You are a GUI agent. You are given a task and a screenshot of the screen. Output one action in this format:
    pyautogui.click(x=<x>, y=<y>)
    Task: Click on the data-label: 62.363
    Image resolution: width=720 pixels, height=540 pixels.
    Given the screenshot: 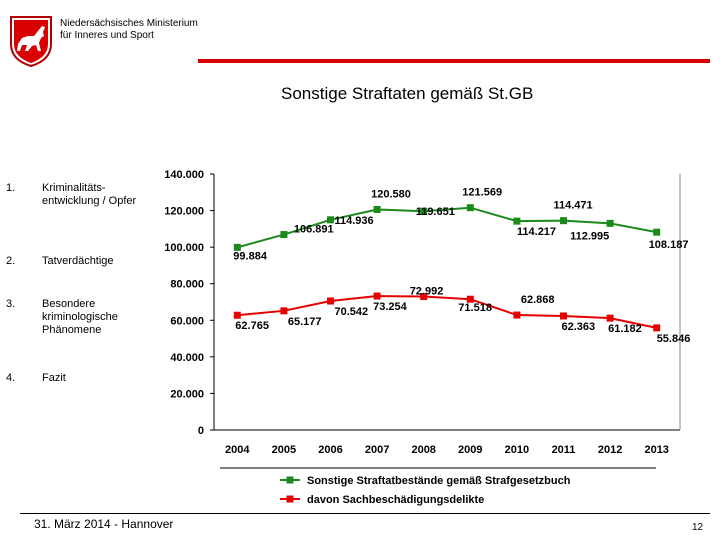 What is the action you would take?
    pyautogui.click(x=579, y=327)
    